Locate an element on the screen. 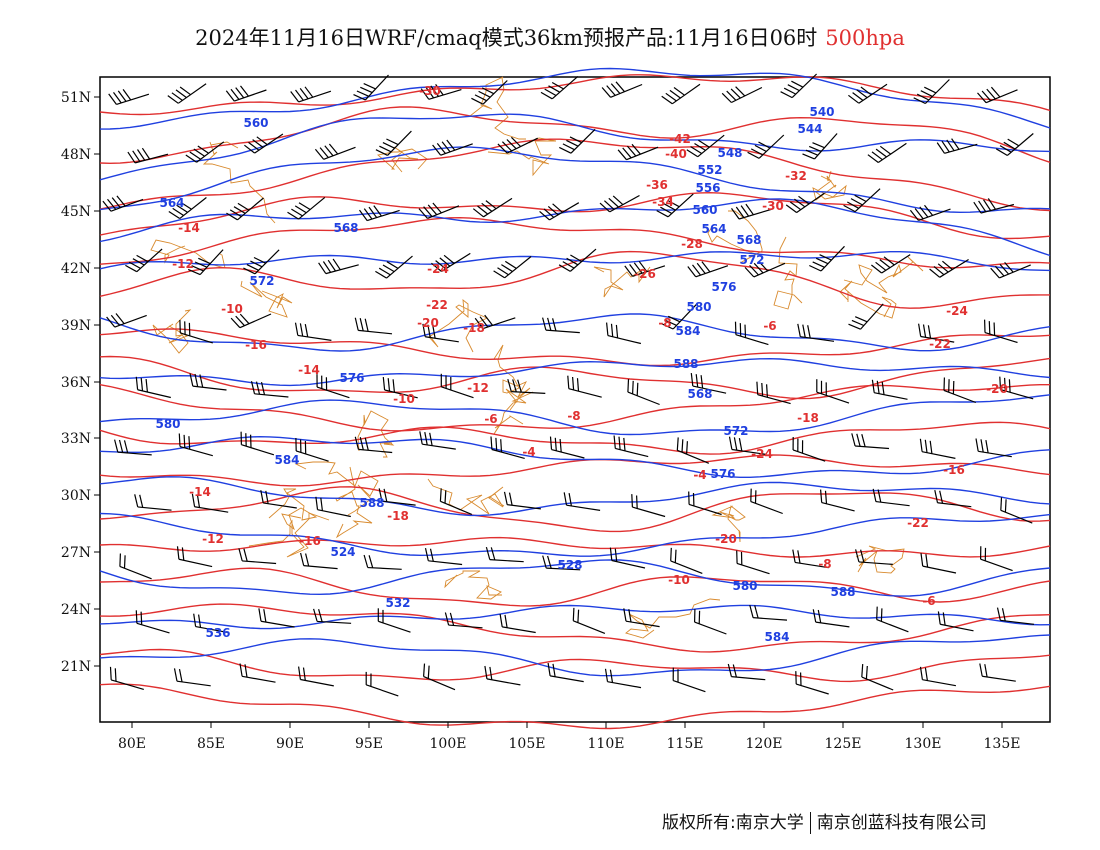 The height and width of the screenshot is (850, 1100). geopotential-label: 524 is located at coordinates (342, 552).